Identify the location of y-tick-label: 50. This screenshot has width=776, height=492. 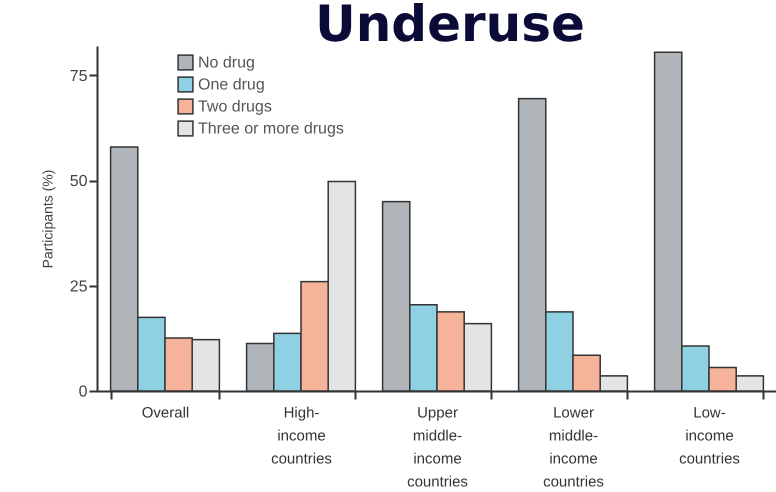
(79, 181).